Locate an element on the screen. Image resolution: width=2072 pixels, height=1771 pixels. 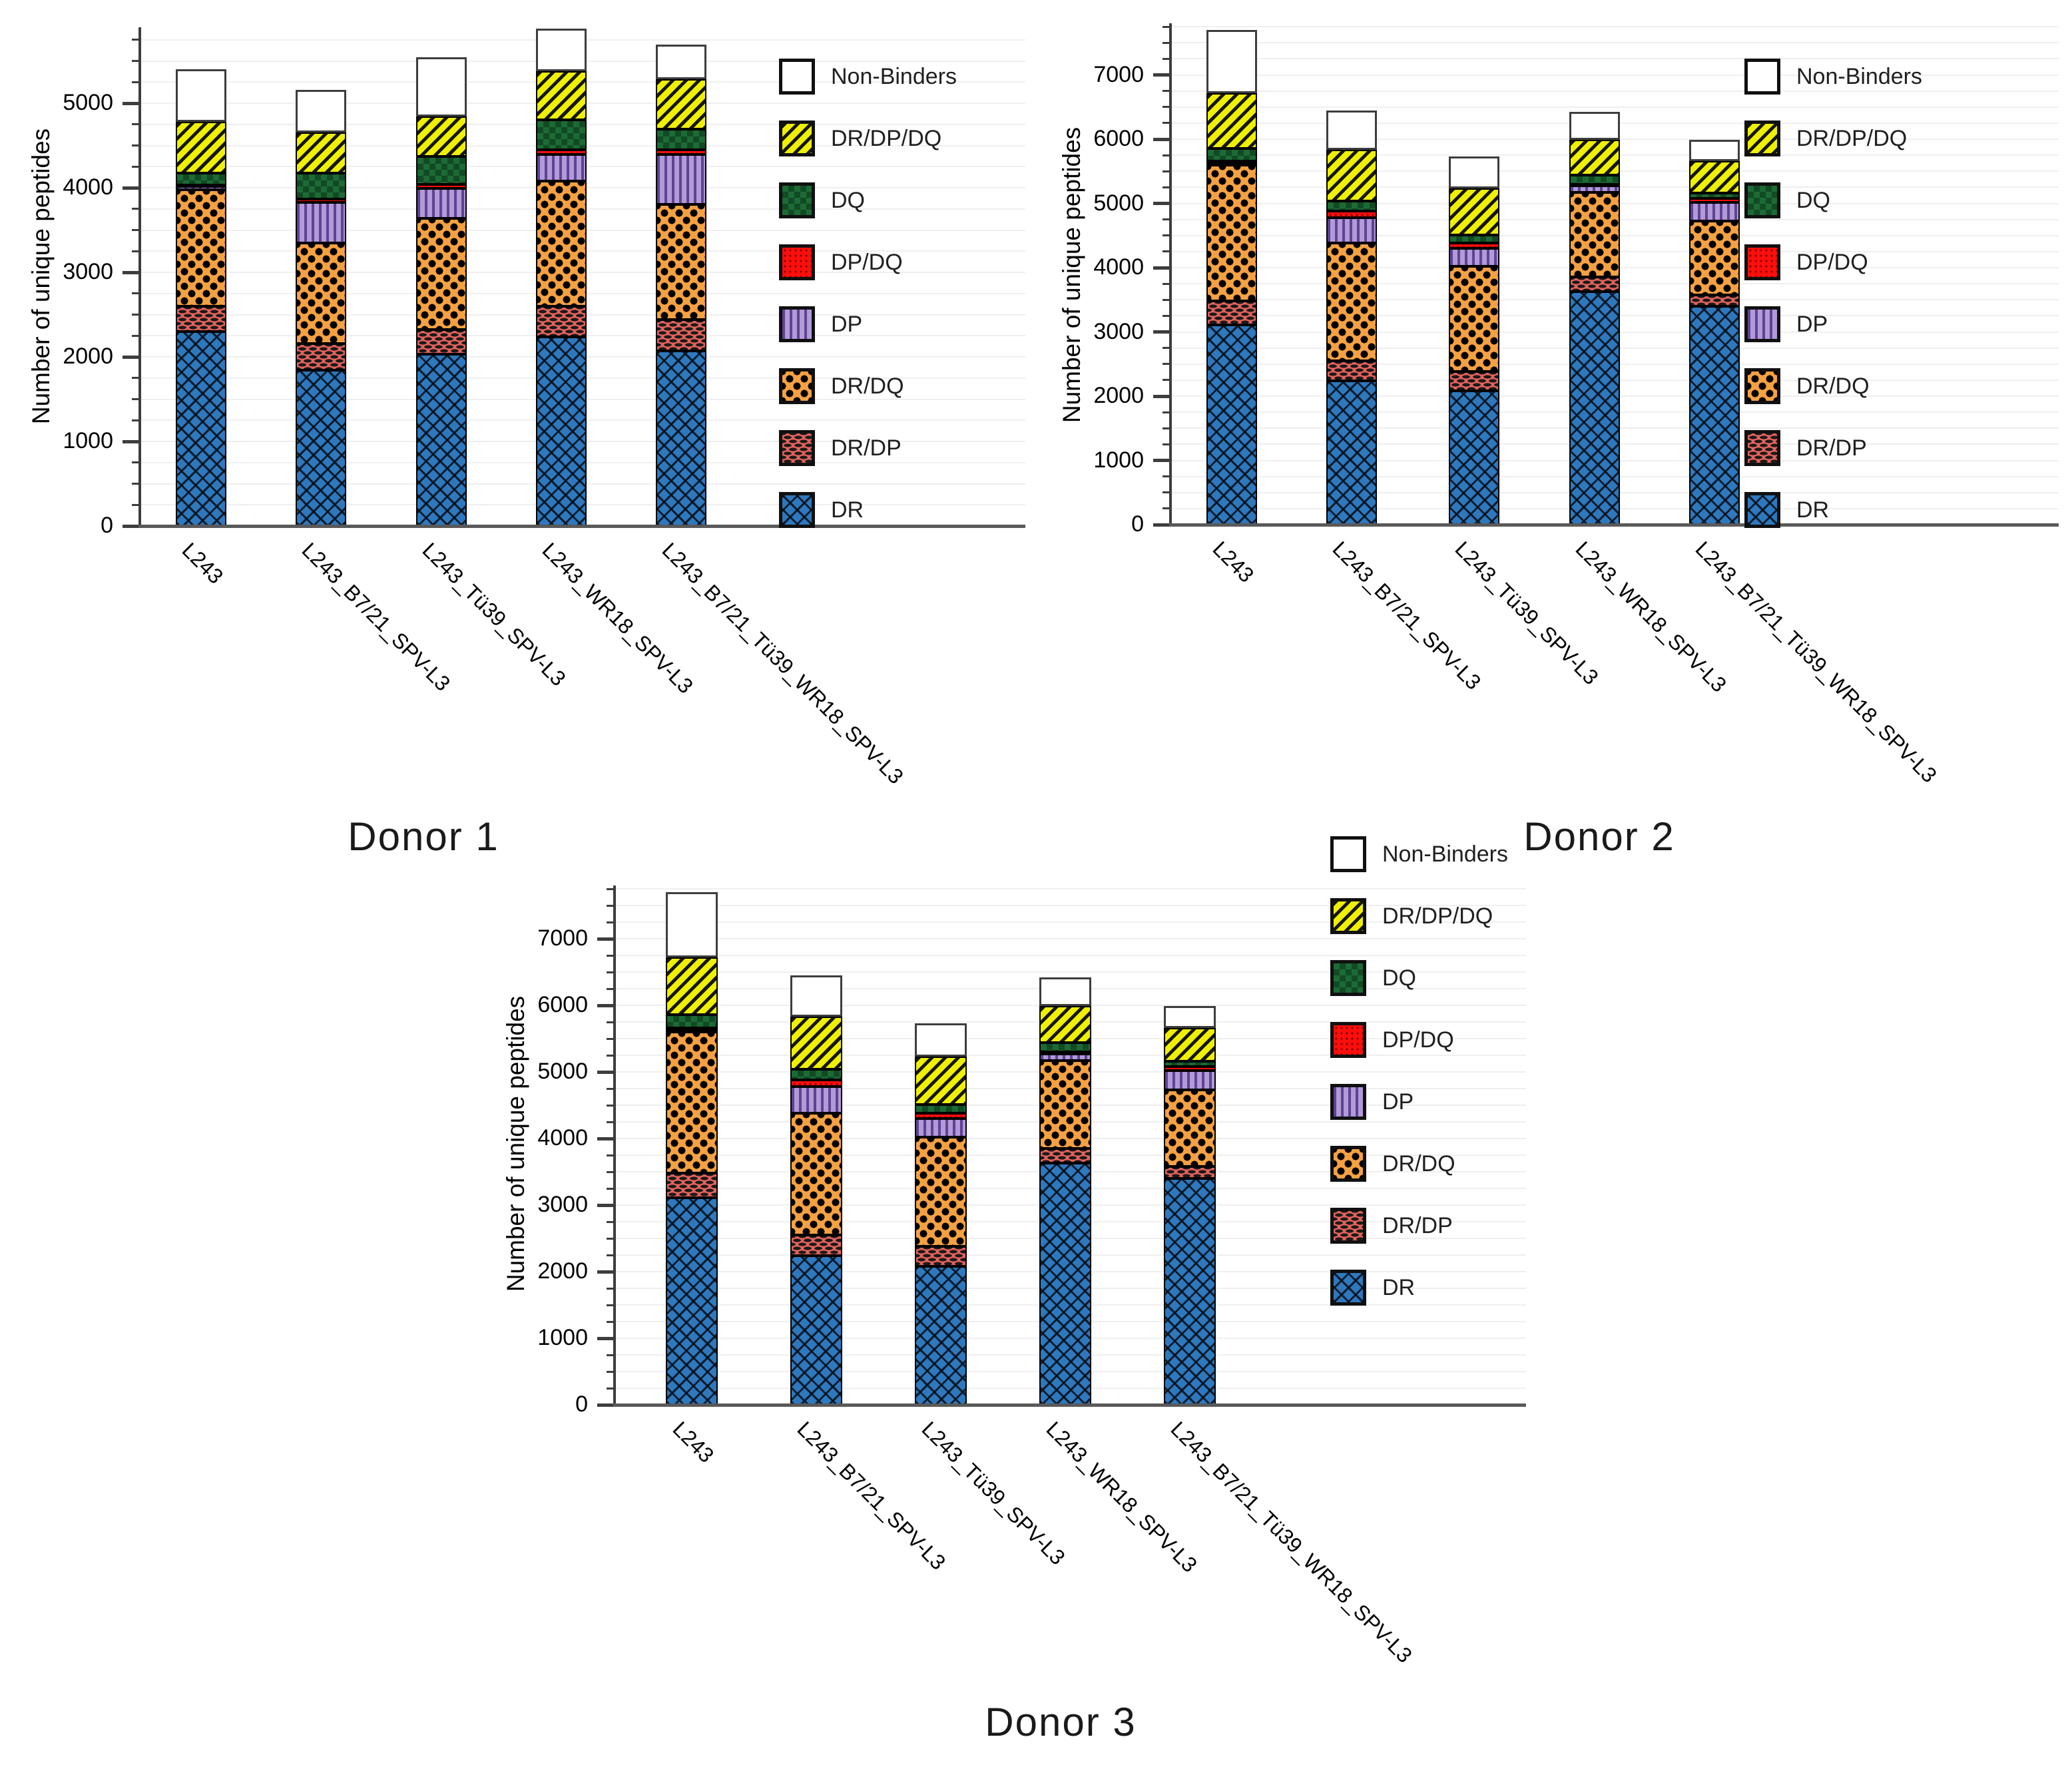
y-tick-label: 1000 is located at coordinates (1119, 460).